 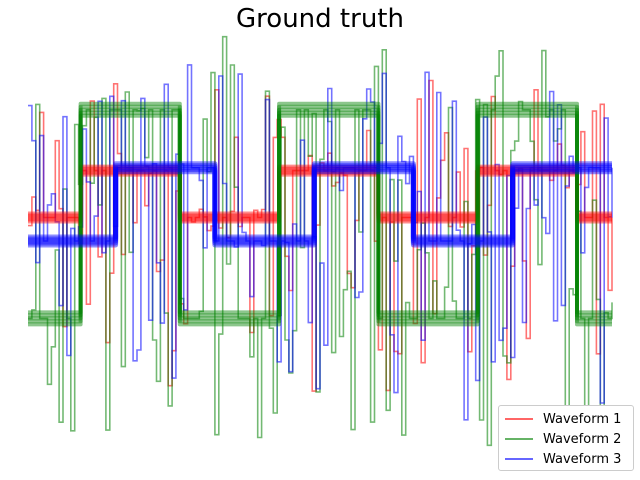 I want to click on legend-label-waveform-2: Waveform 2, so click(x=582, y=439).